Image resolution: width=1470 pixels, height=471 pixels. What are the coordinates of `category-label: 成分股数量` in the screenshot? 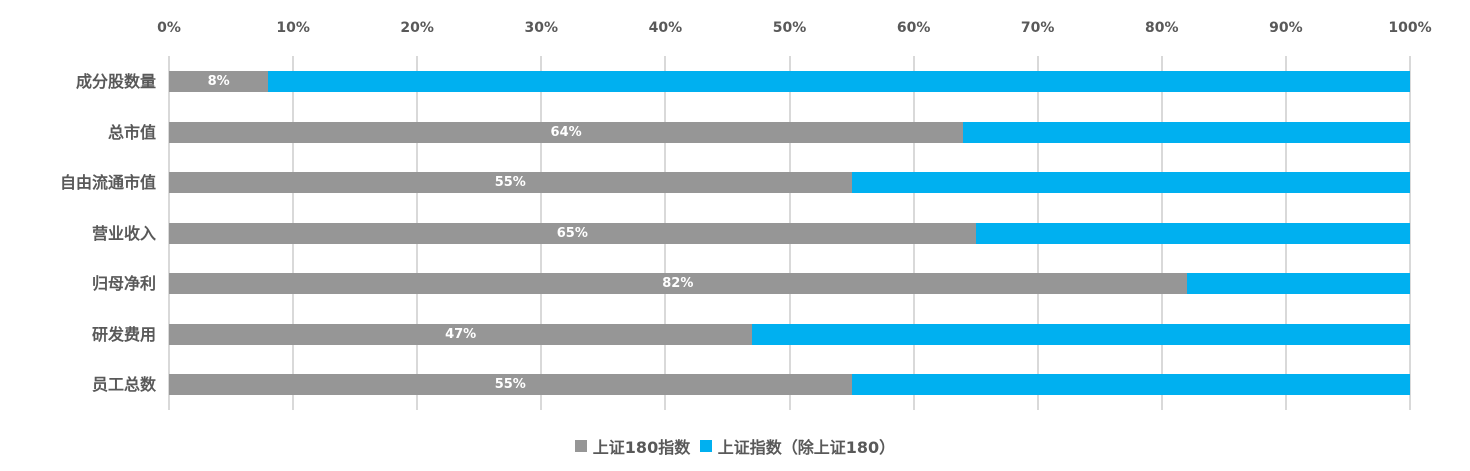 It's located at (115, 81).